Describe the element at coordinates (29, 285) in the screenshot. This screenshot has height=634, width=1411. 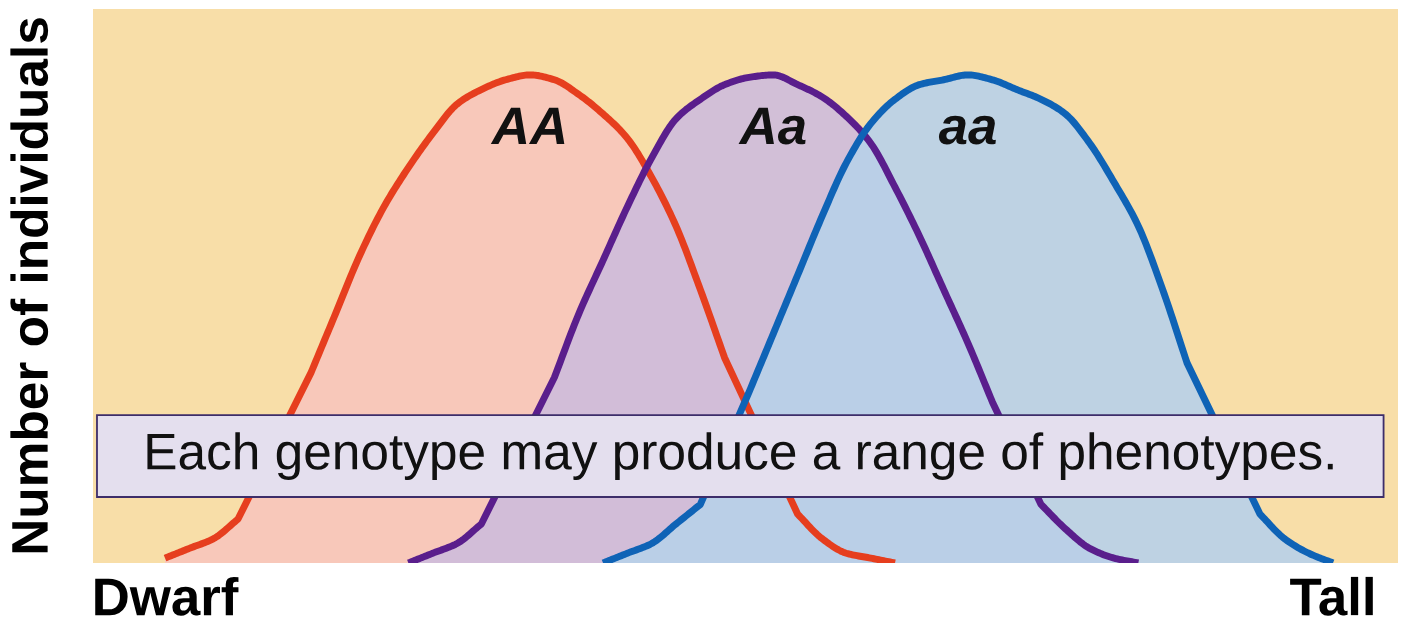
I see `y-axis-title: Number of individuals` at that location.